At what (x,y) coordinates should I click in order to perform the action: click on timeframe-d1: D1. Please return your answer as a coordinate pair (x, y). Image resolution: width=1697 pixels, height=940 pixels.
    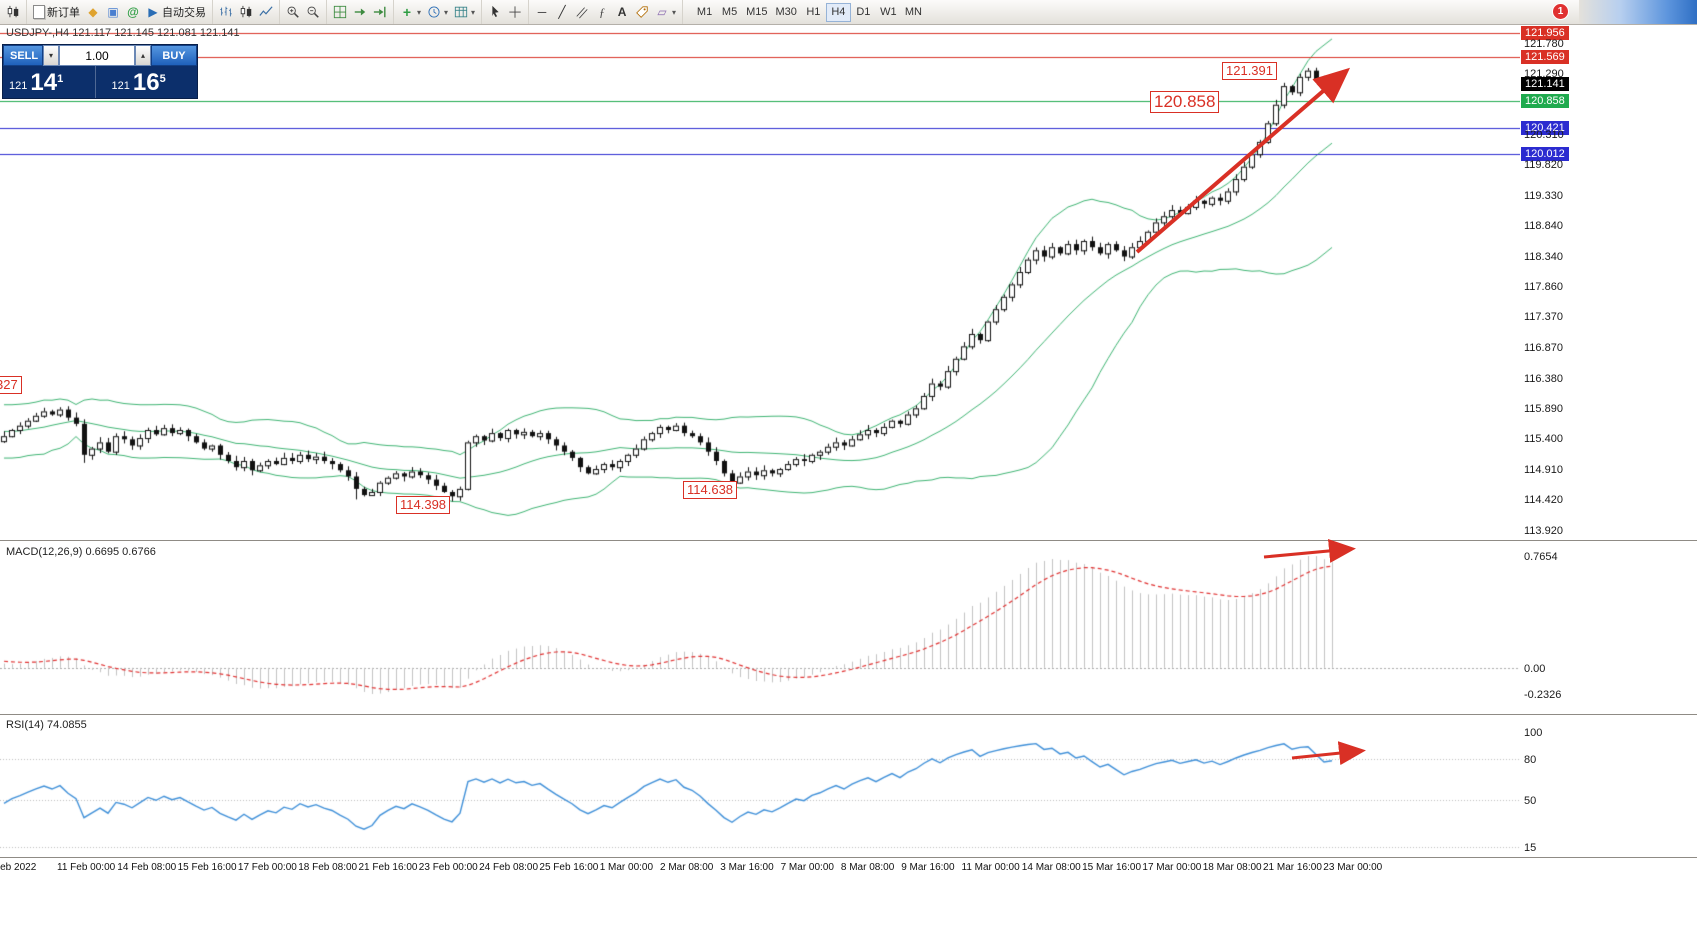
    Looking at the image, I should click on (863, 12).